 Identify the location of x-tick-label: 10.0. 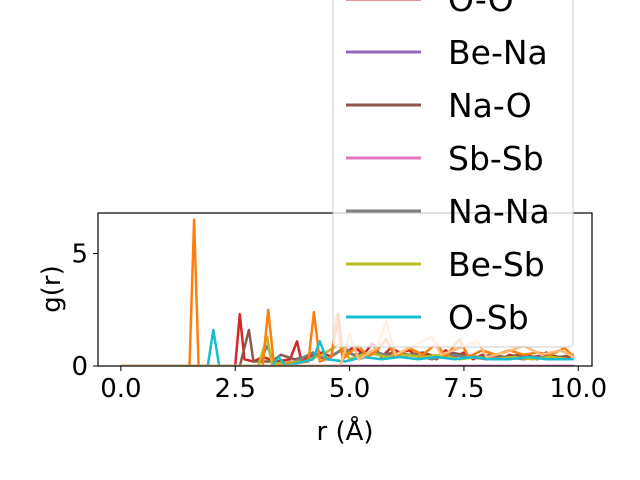
(578, 389).